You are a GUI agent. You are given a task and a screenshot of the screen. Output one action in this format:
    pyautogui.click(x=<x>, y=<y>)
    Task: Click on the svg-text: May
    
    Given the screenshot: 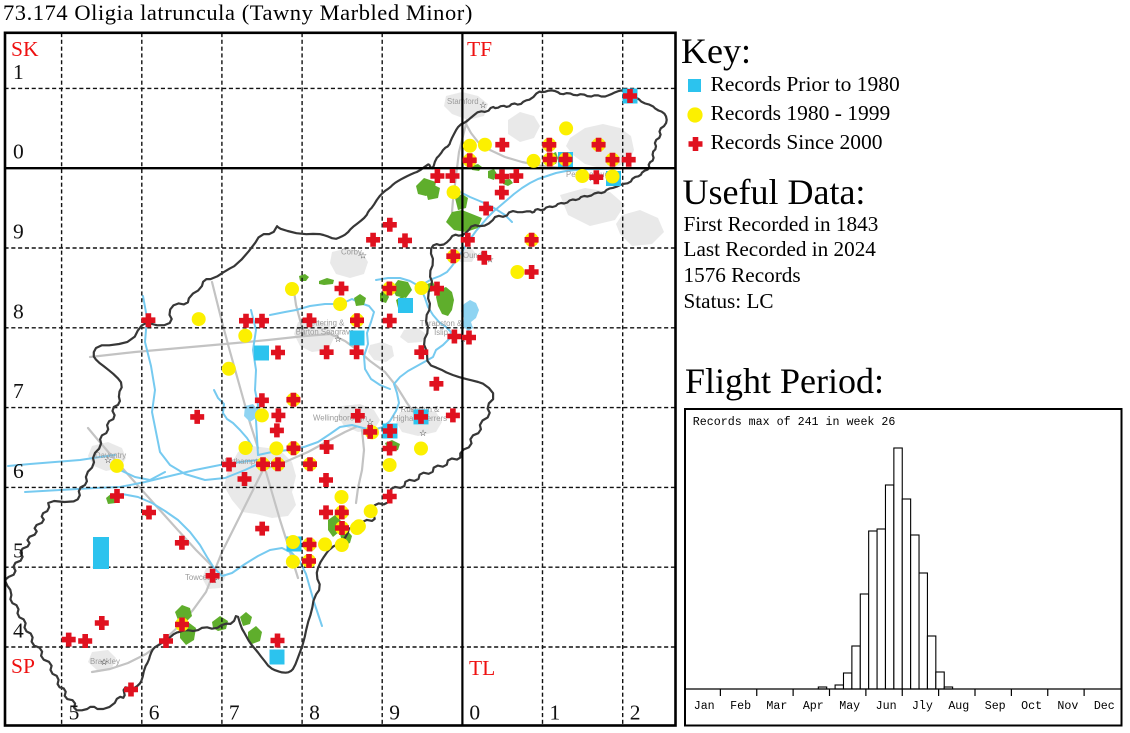 What is the action you would take?
    pyautogui.click(x=849, y=706)
    